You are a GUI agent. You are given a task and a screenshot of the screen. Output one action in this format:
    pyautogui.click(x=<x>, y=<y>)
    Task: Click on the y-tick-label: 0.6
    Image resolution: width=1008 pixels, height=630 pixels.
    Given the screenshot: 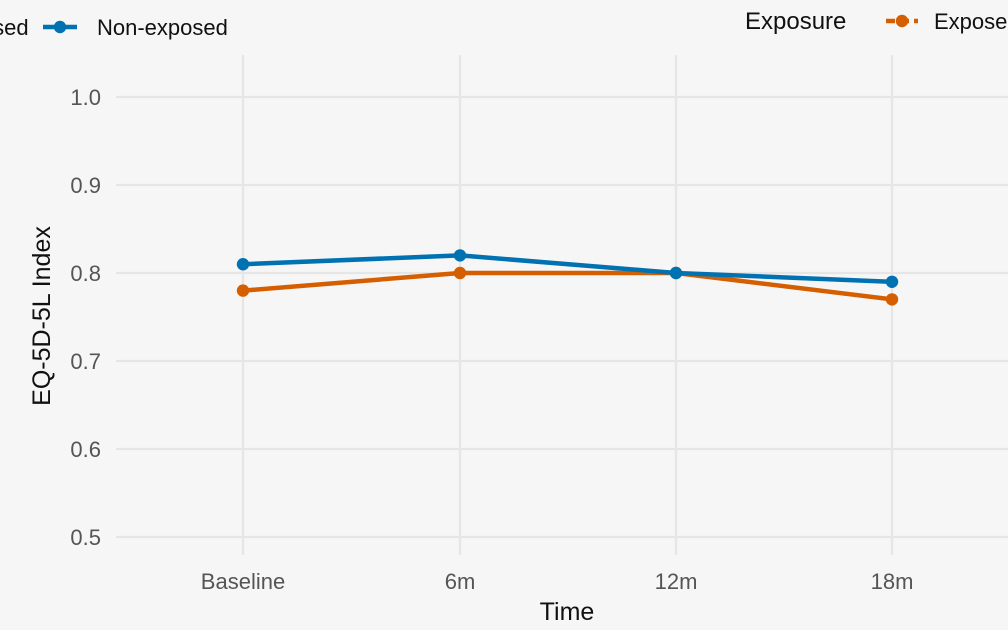 What is the action you would take?
    pyautogui.click(x=85, y=449)
    